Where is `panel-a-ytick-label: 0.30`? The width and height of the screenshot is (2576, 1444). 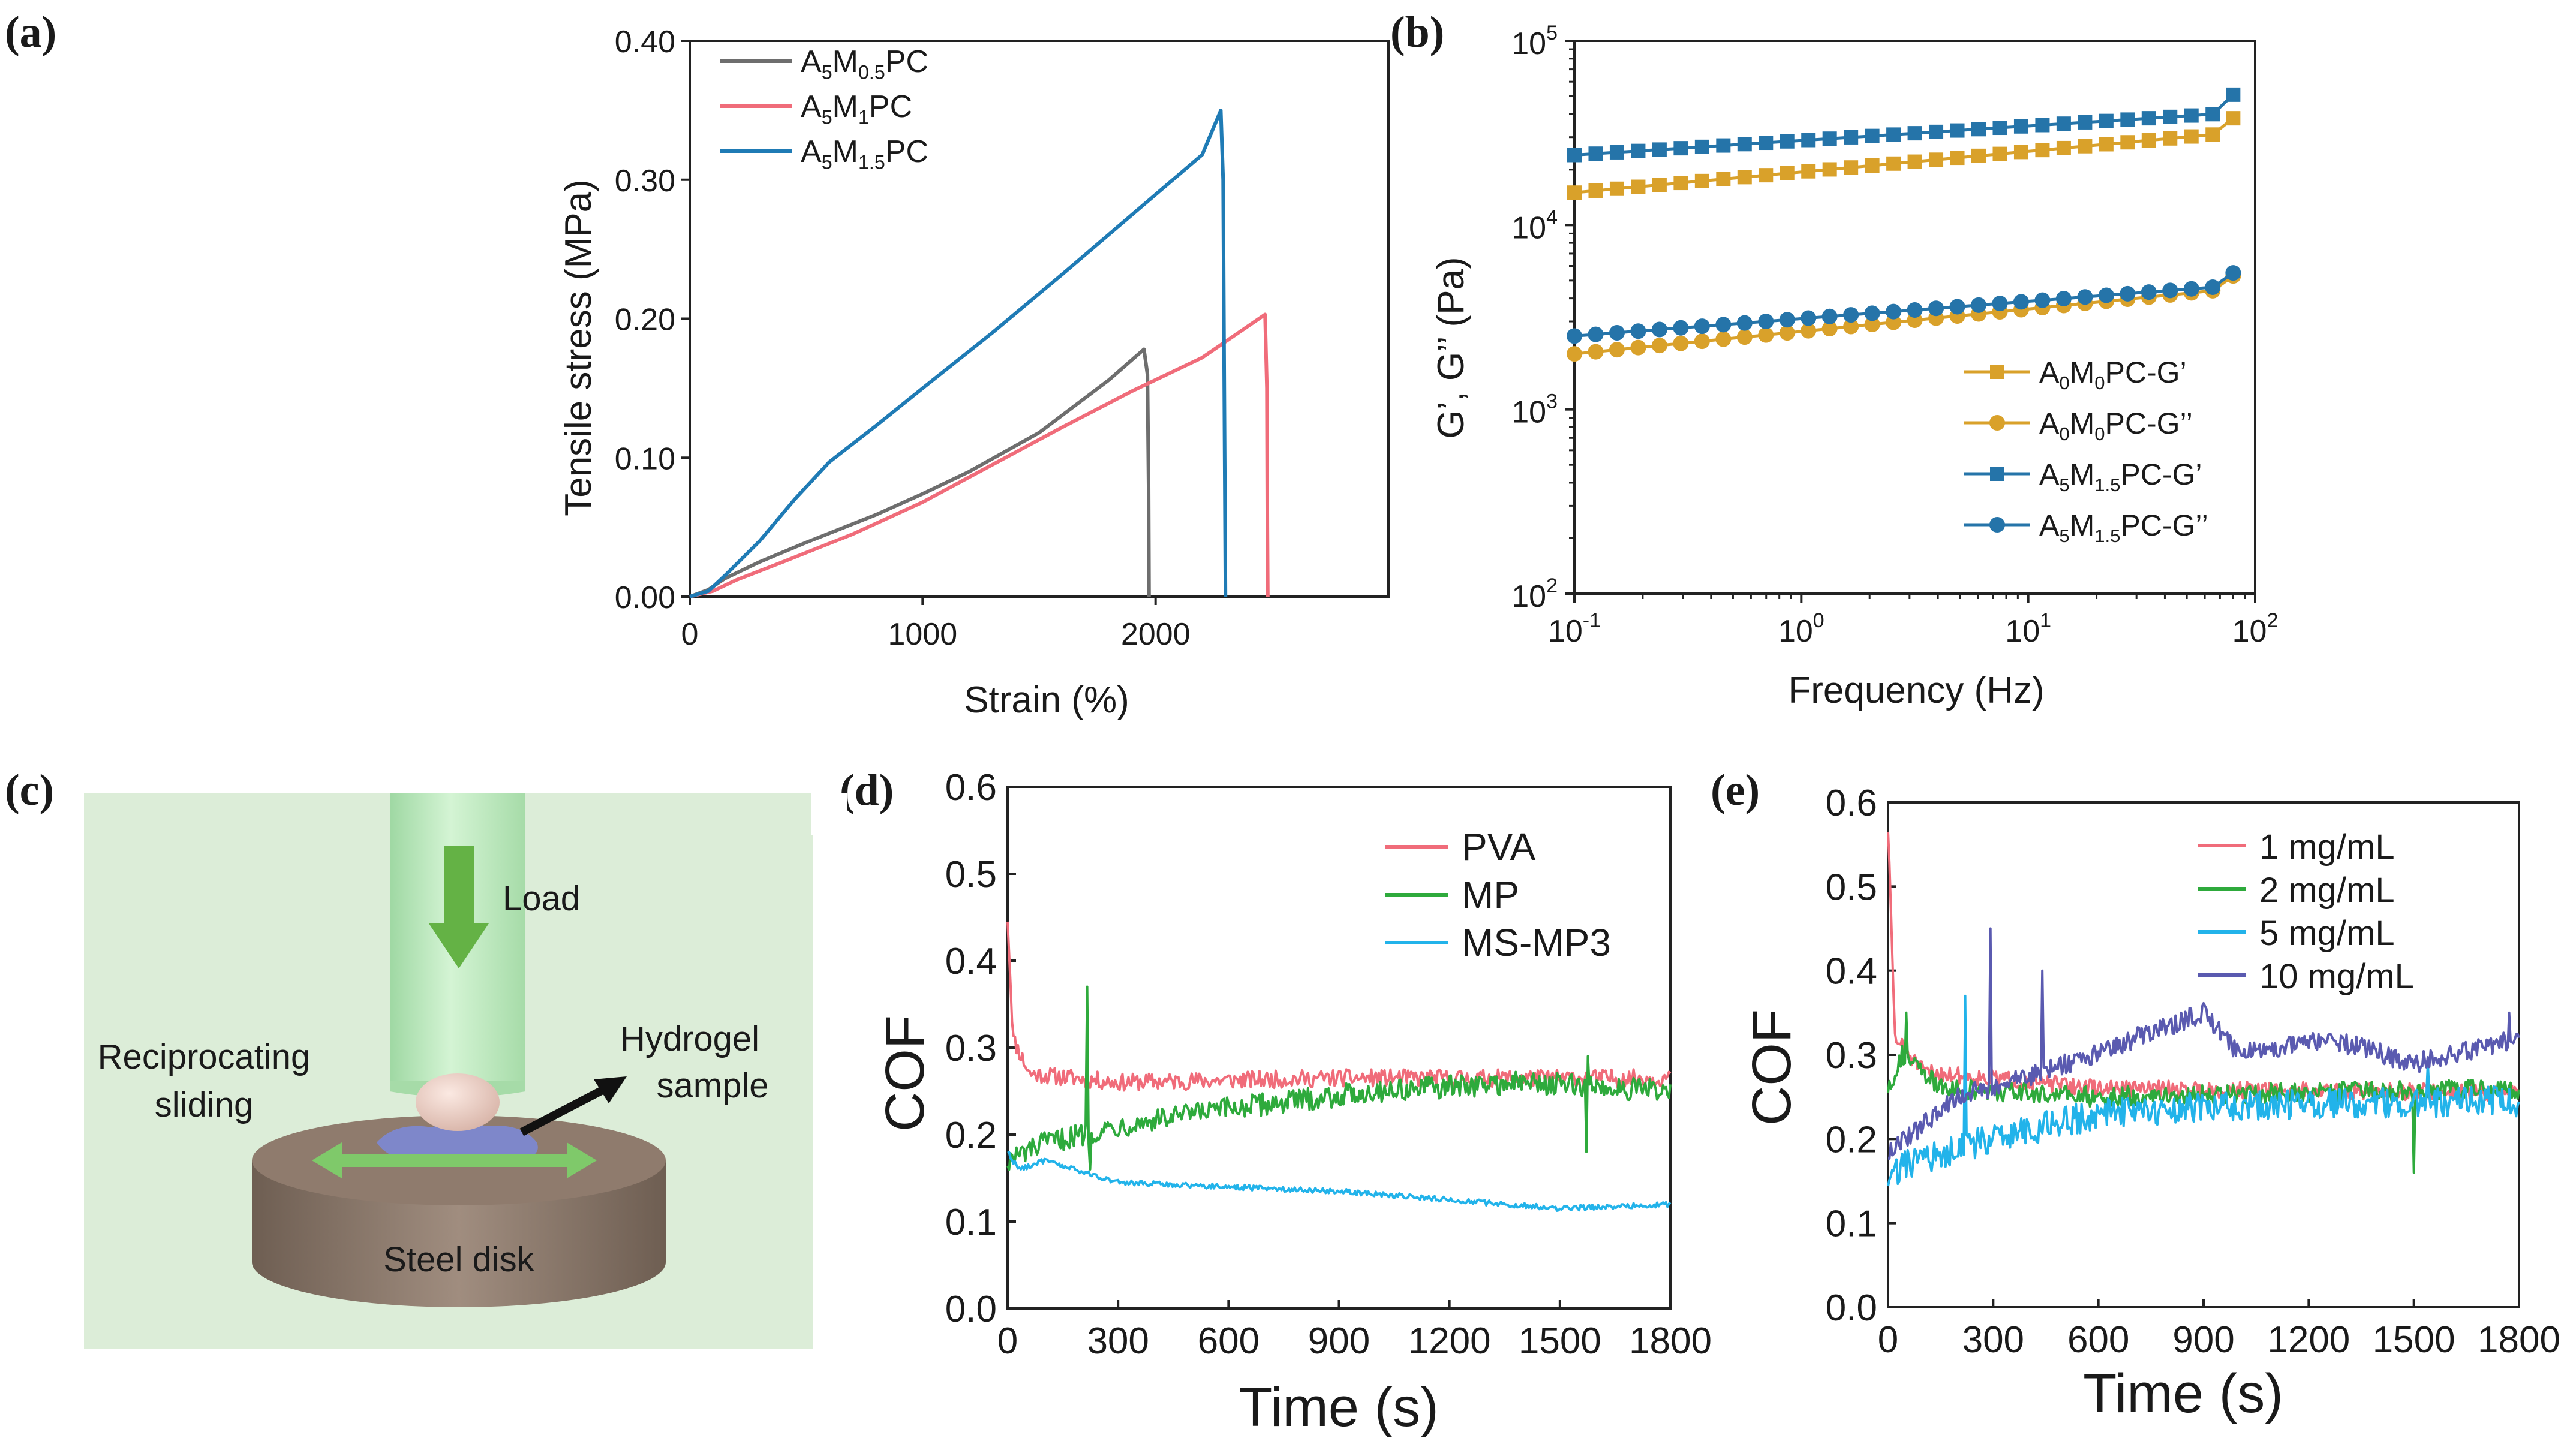
panel-a-ytick-label: 0.30 is located at coordinates (645, 181).